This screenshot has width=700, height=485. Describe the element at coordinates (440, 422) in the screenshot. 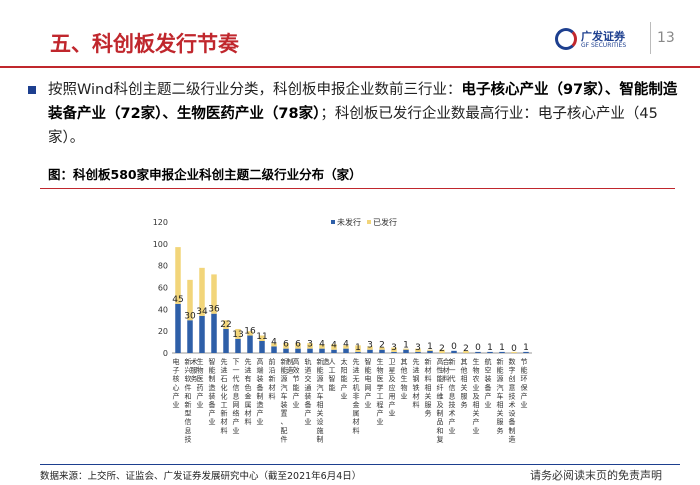

I see `x-tick-label: 品` at that location.